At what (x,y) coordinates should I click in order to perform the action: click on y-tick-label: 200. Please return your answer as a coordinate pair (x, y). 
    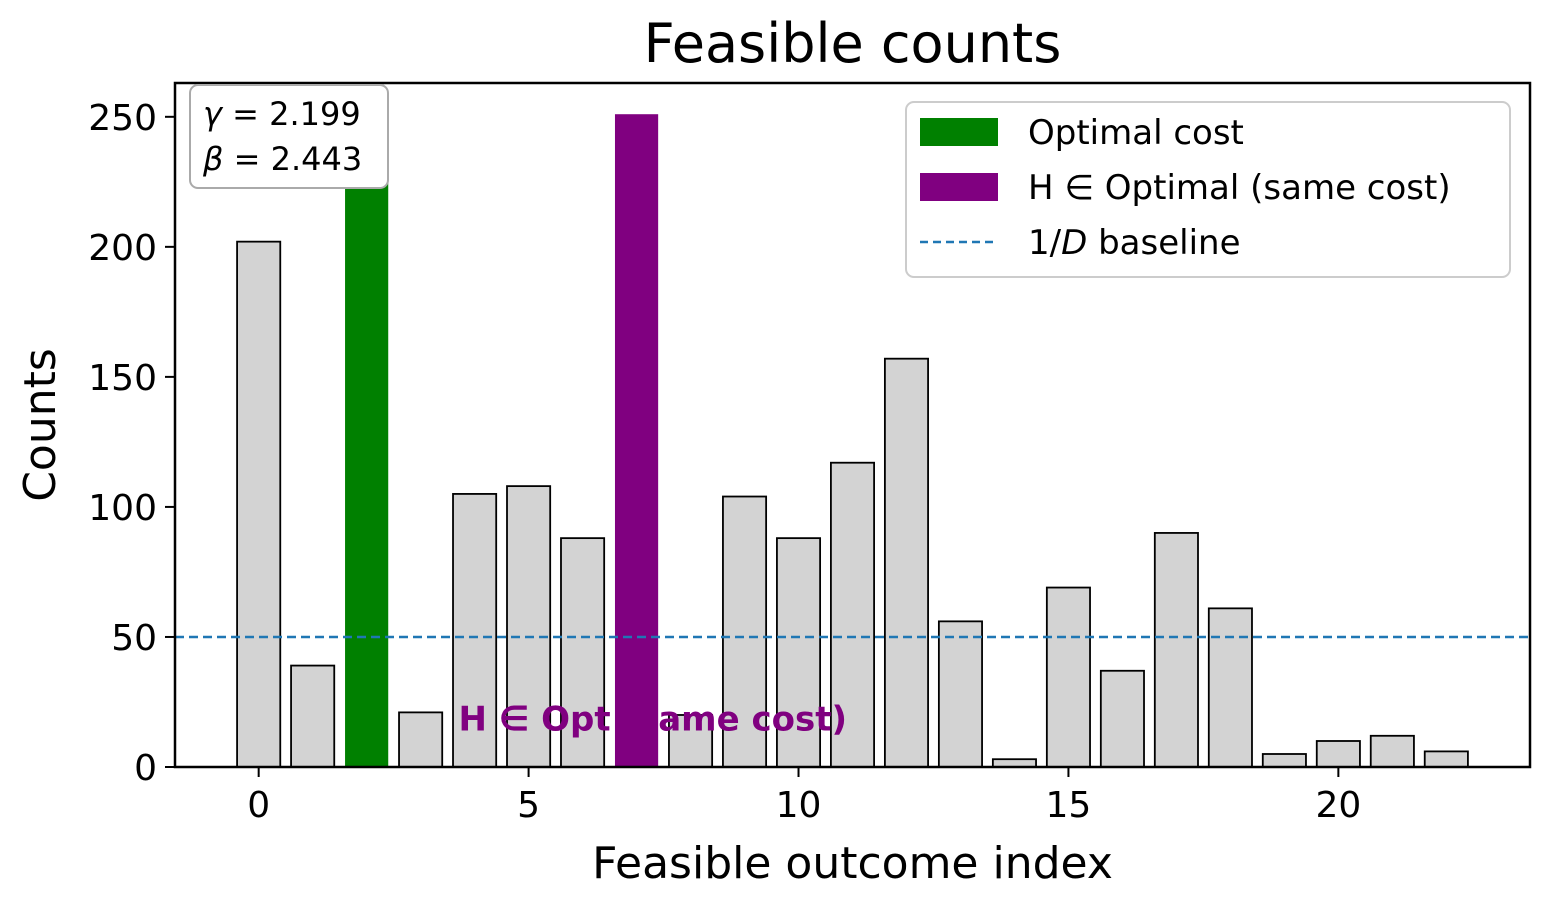
    Looking at the image, I should click on (122, 248).